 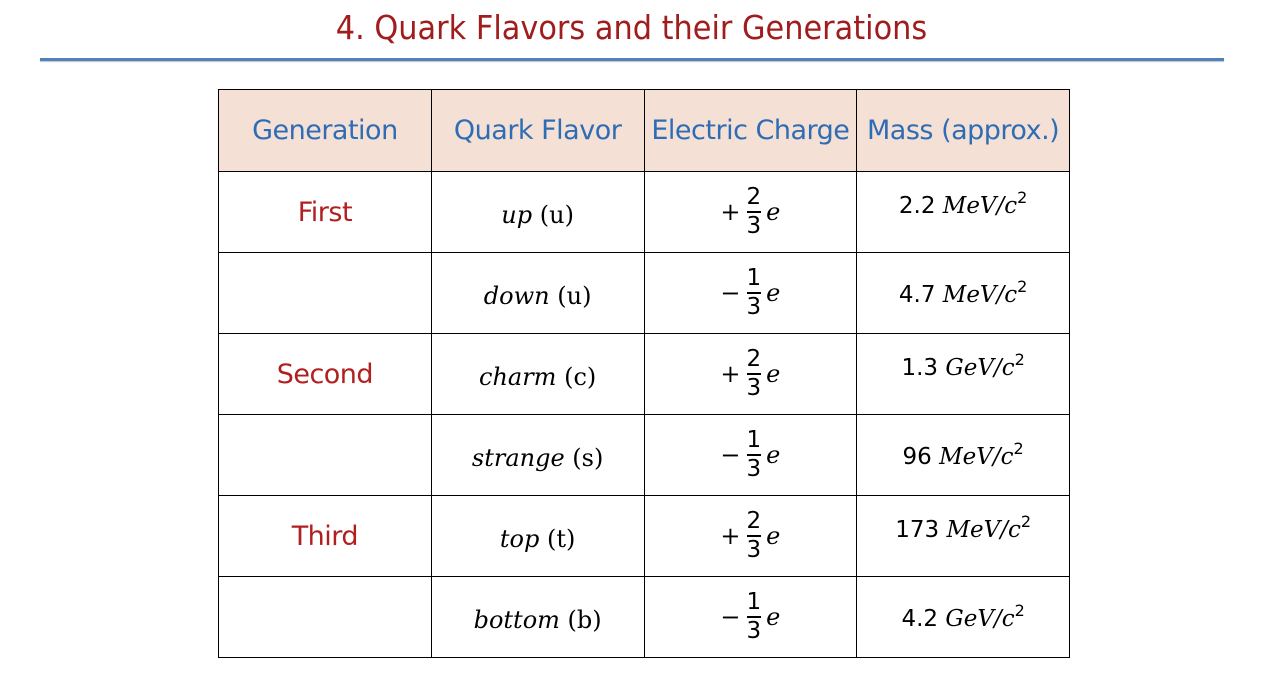 I want to click on table-row: First up (u) + 2 3 e 2.2 MeV/c2, so click(x=644, y=212).